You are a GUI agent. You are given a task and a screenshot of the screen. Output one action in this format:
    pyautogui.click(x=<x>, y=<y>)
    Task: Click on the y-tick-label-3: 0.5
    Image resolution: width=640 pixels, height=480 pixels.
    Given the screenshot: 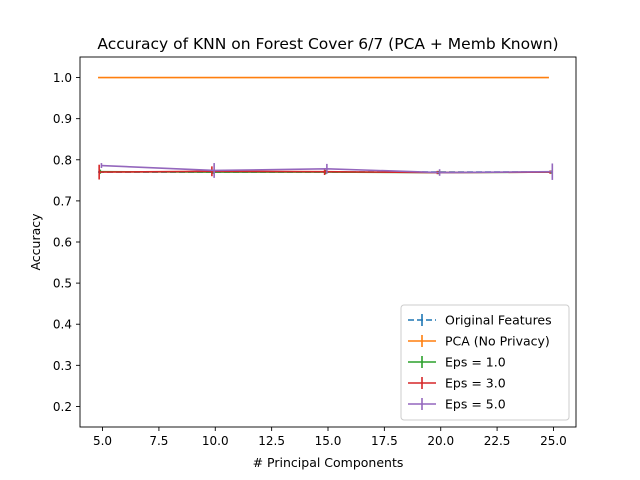 What is the action you would take?
    pyautogui.click(x=62, y=284)
    